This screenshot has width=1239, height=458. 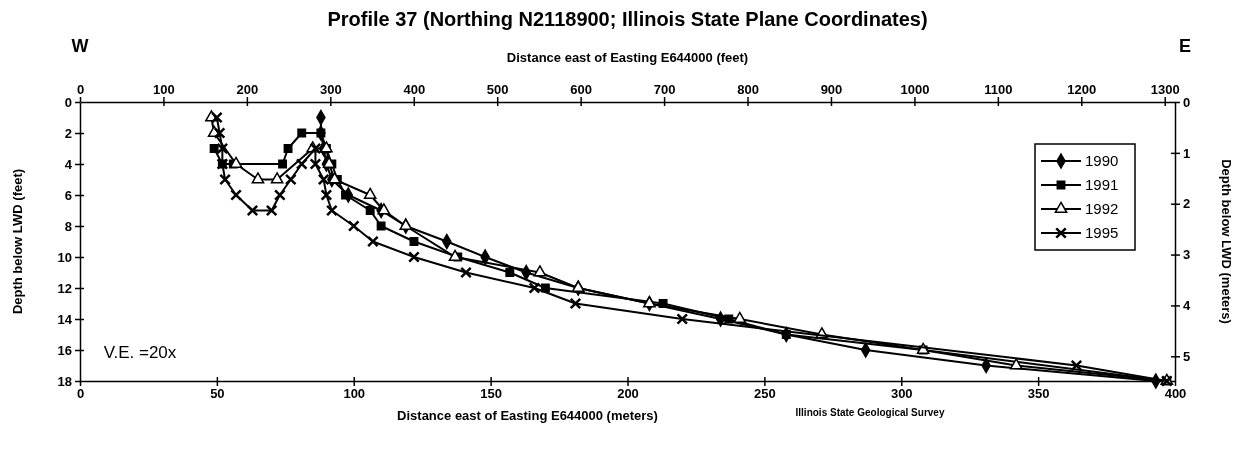 I want to click on y-tick-label: 8, so click(x=68, y=226).